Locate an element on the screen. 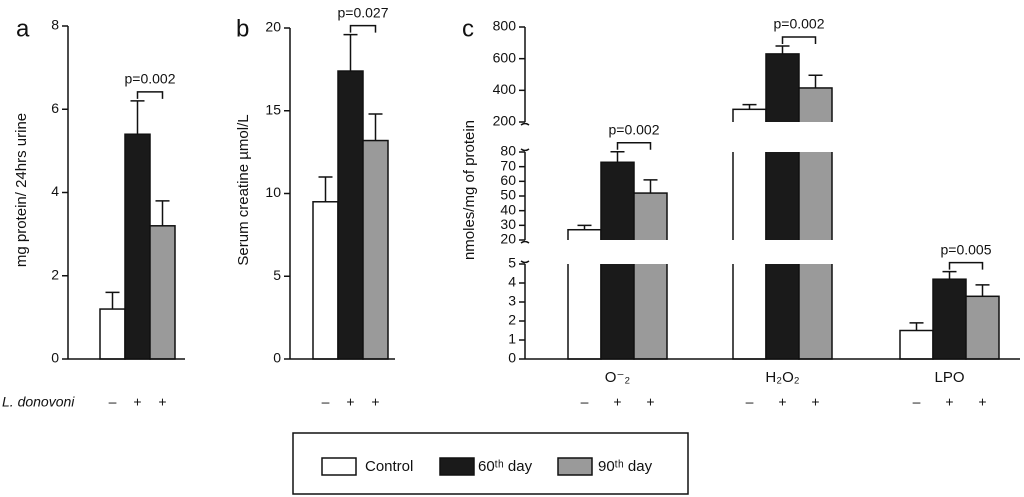 This screenshot has width=1024, height=497. y-tick-label: 800 is located at coordinates (505, 26).